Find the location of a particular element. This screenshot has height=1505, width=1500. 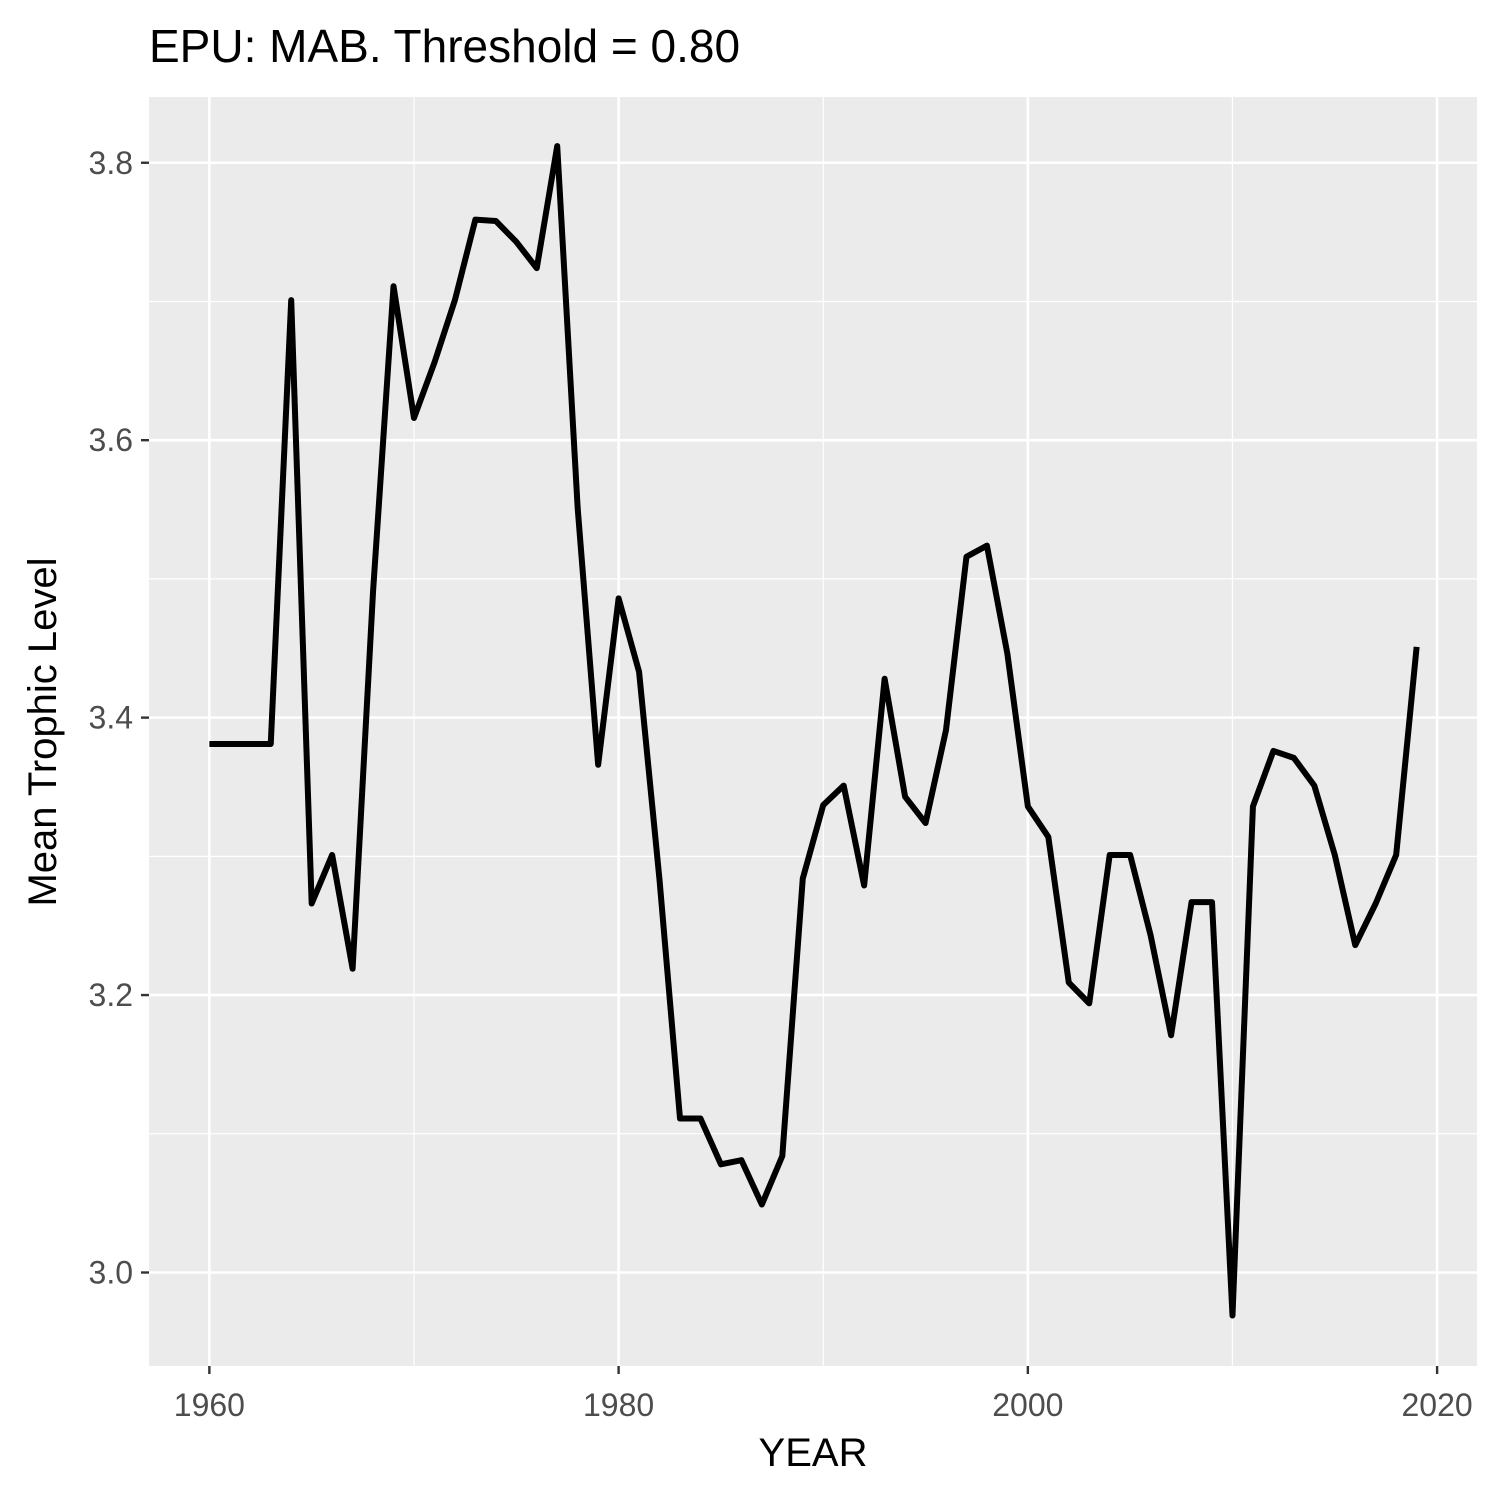

chart-title: EPU: MAB. Threshold = 0.80 is located at coordinates (444, 46).